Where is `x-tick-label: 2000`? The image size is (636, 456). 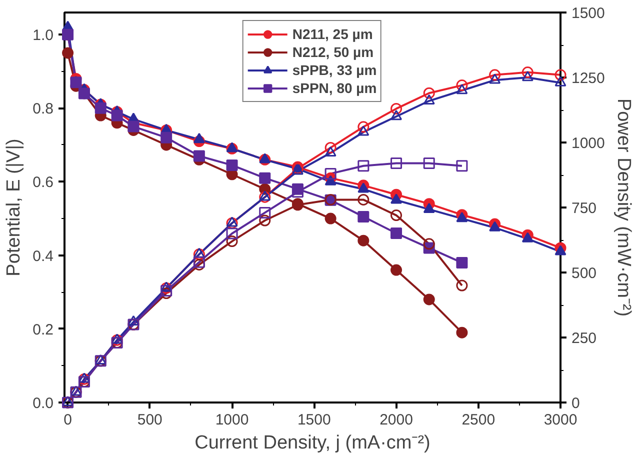 x-tick-label: 2000 is located at coordinates (396, 420).